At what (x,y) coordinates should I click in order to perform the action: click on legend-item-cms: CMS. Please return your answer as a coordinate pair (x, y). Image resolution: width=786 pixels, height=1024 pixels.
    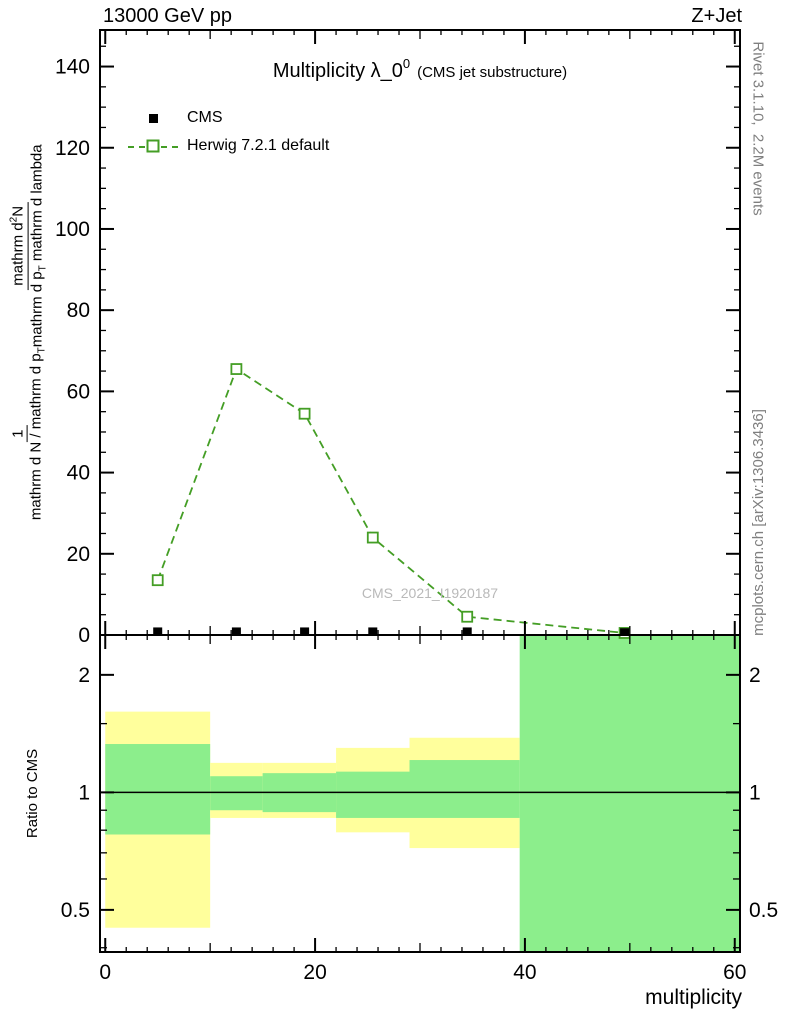
    Looking at the image, I should click on (175, 118).